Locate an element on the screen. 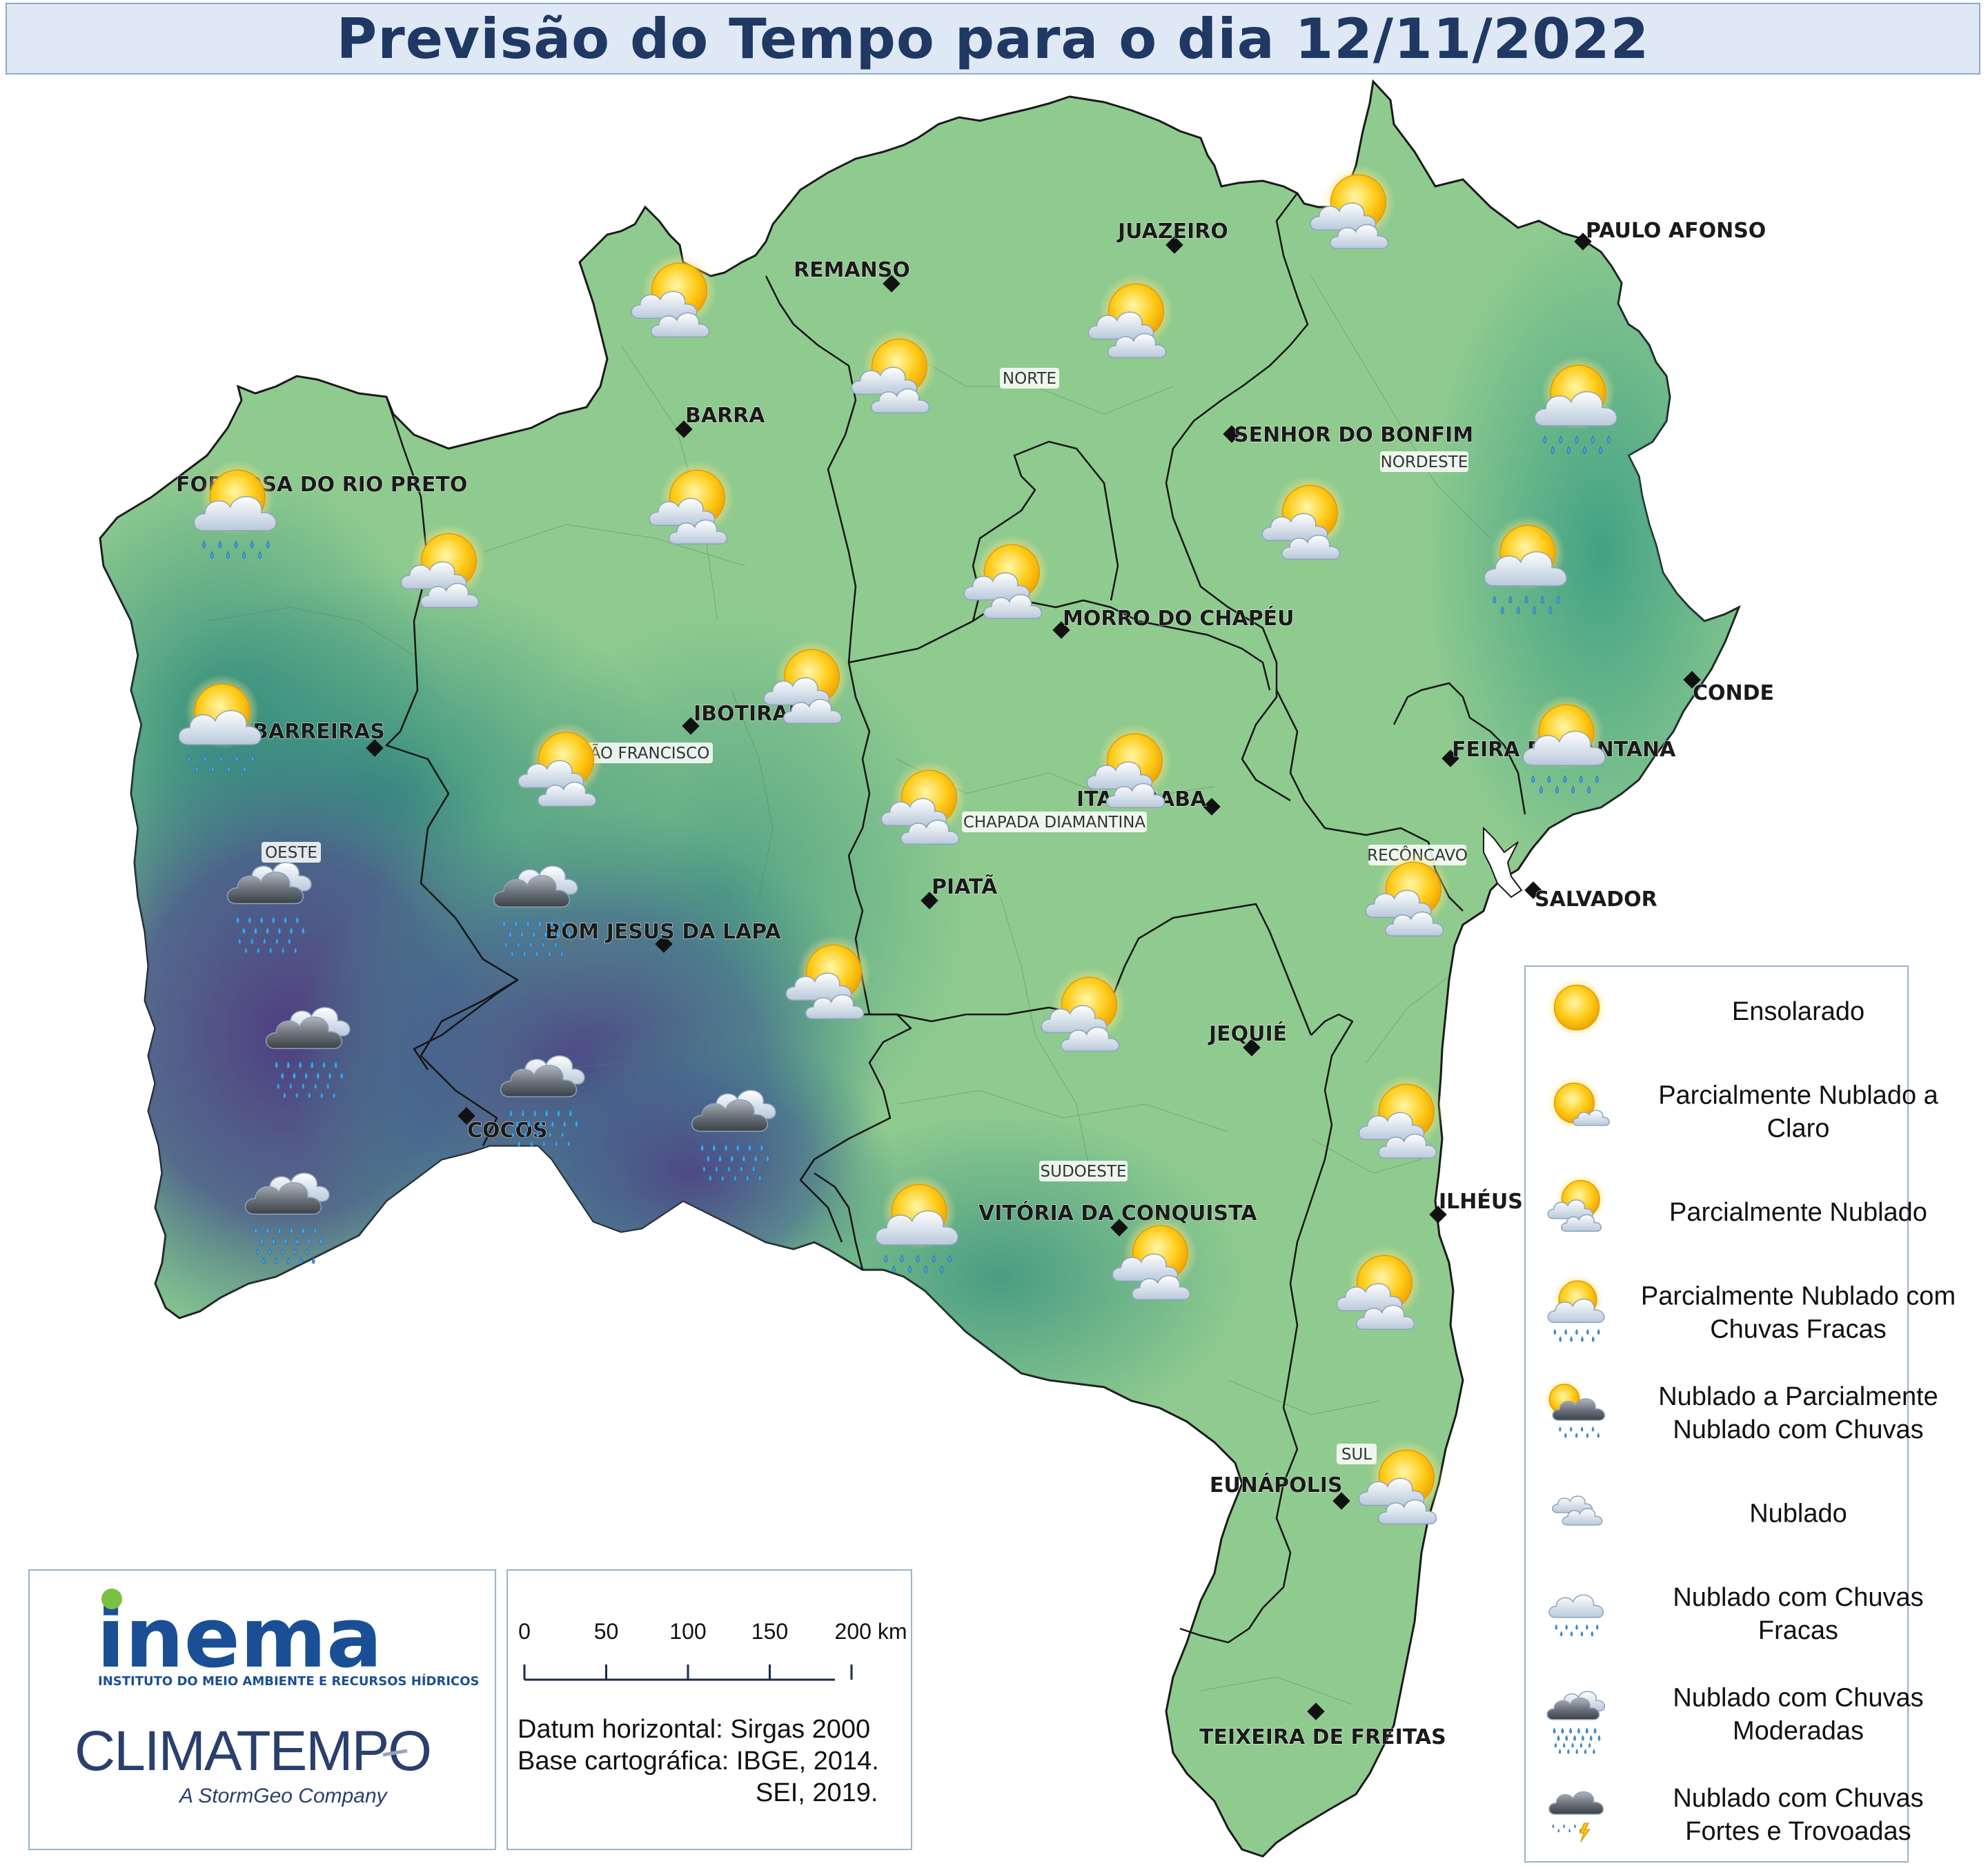 This screenshot has width=1988, height=1866. city-label: JEQUIÉ is located at coordinates (1247, 1033).